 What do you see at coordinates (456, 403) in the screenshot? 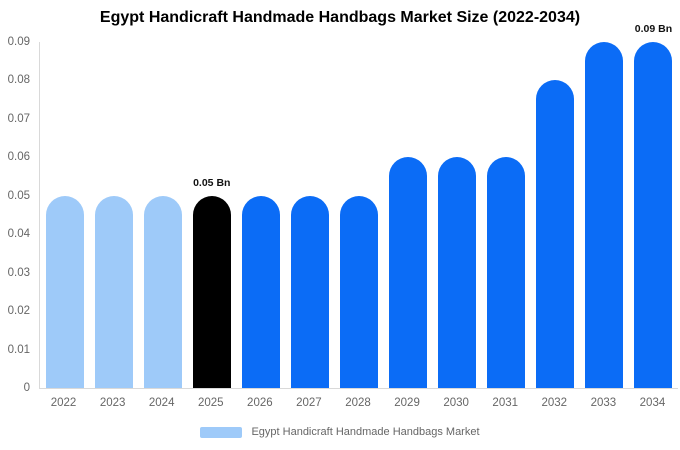
I see `x-tick-label-2030: 2030` at bounding box center [456, 403].